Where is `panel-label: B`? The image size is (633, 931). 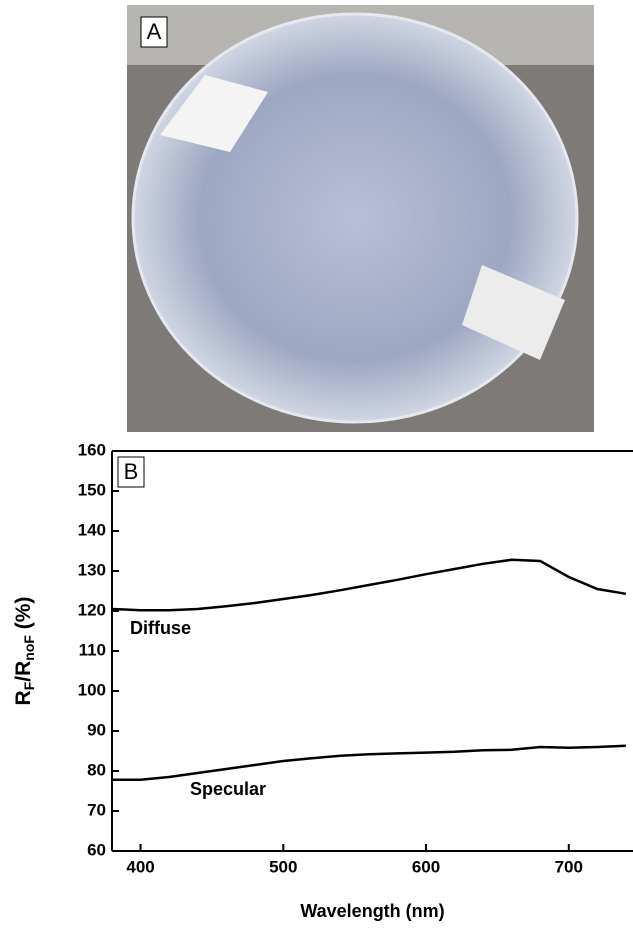
panel-label: B is located at coordinates (131, 471).